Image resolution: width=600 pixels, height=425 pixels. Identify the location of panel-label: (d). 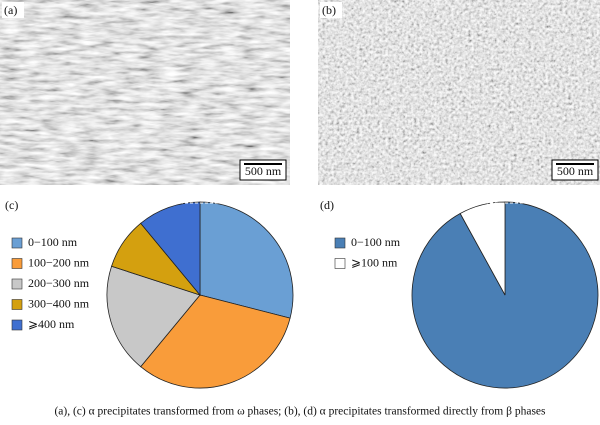
(327, 205).